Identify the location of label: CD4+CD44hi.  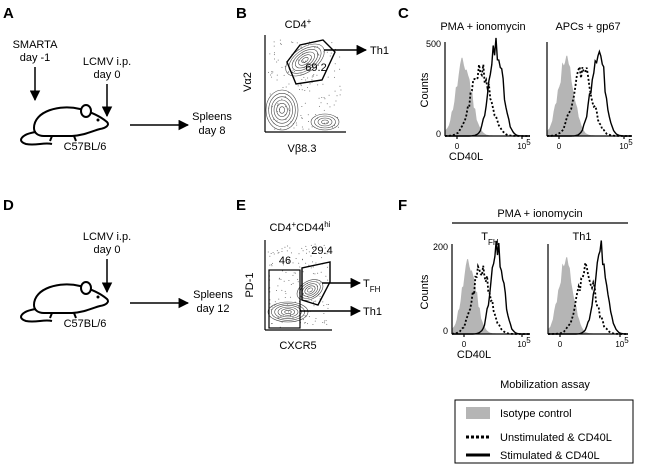
(299, 227).